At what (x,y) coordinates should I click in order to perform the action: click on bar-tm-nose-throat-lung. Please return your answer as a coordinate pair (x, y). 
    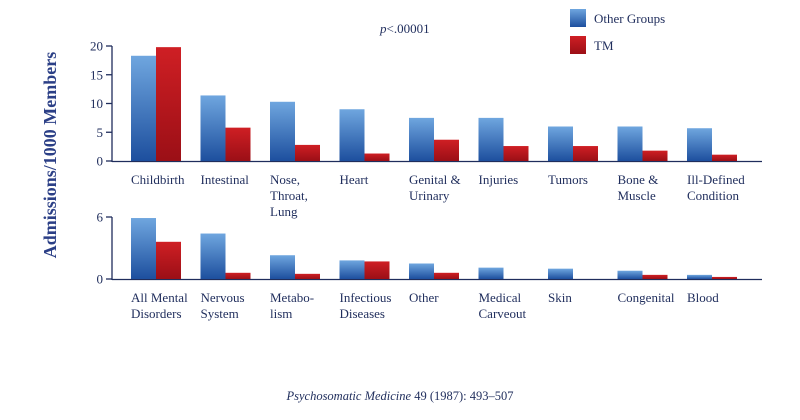
    Looking at the image, I should click on (307, 152).